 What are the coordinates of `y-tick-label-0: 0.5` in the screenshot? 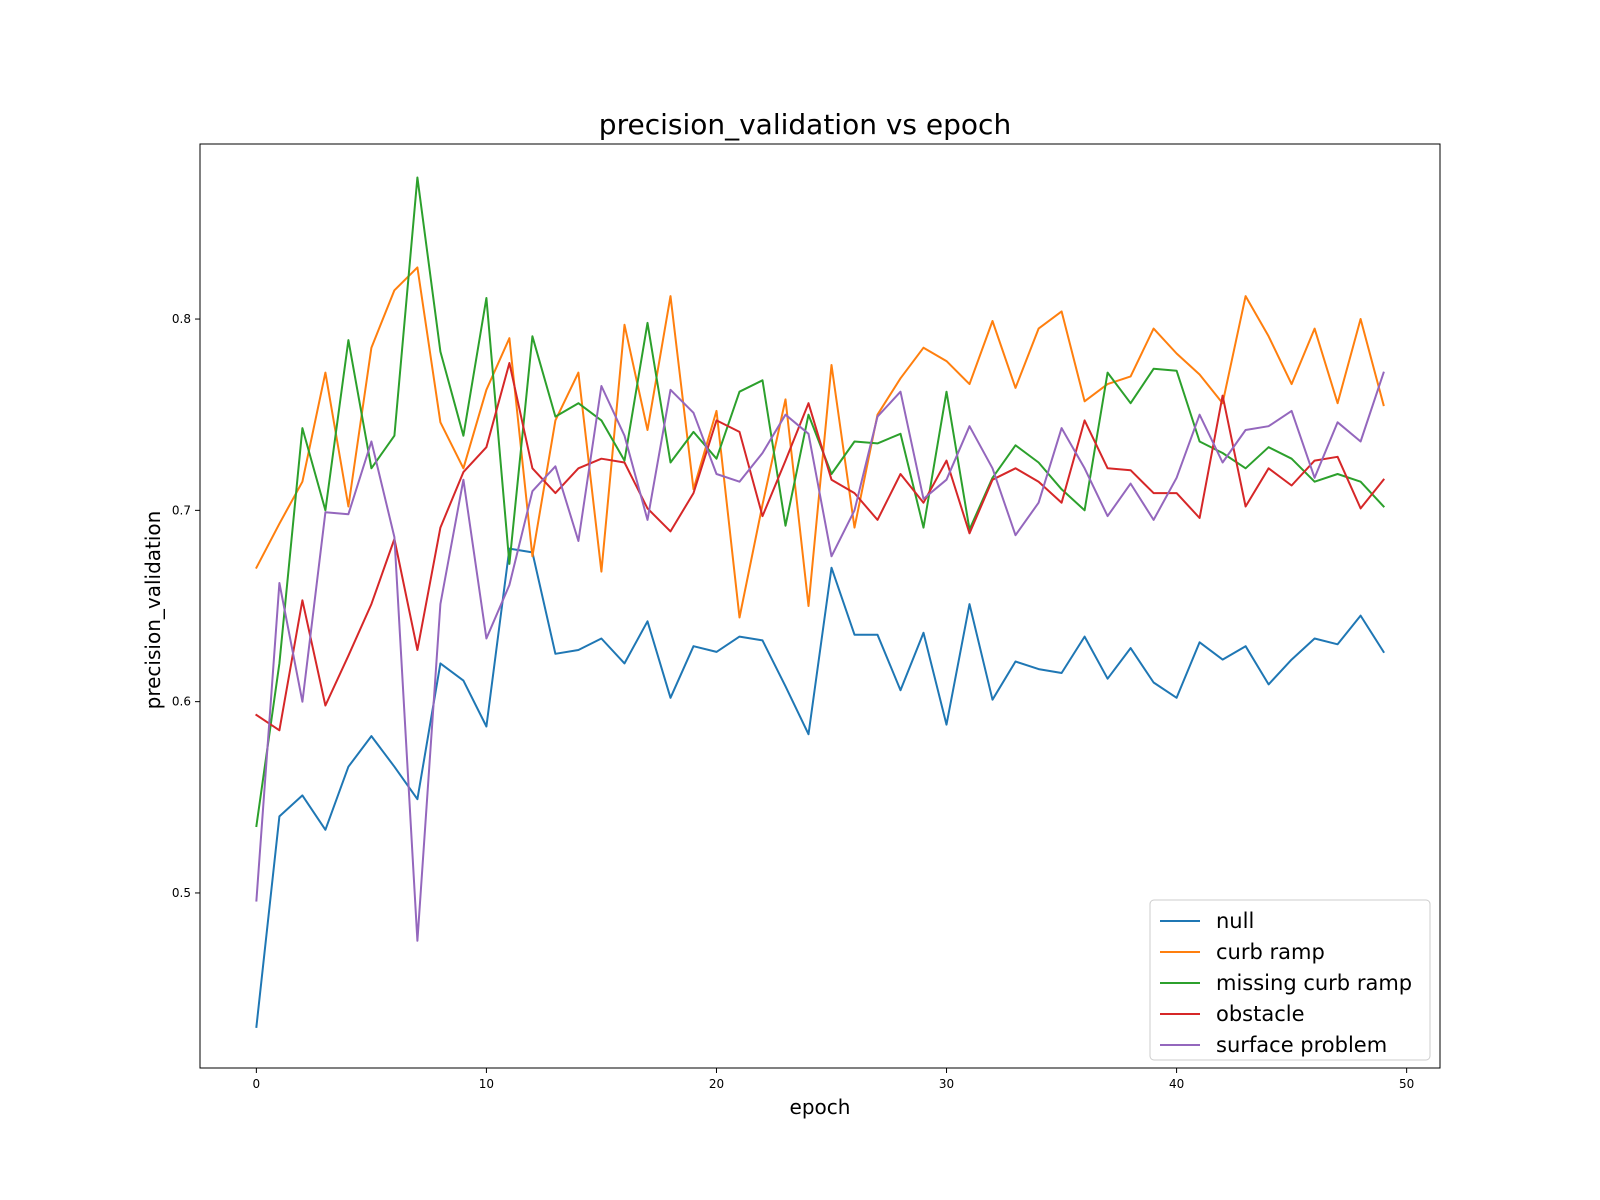 It's located at (181, 893).